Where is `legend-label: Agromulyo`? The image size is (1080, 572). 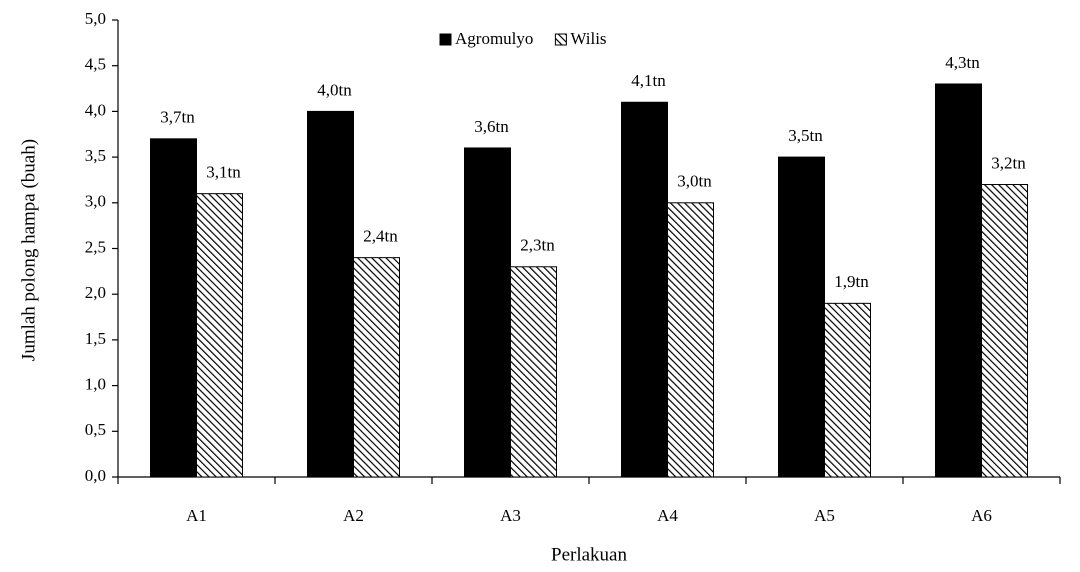 legend-label: Agromulyo is located at coordinates (494, 38).